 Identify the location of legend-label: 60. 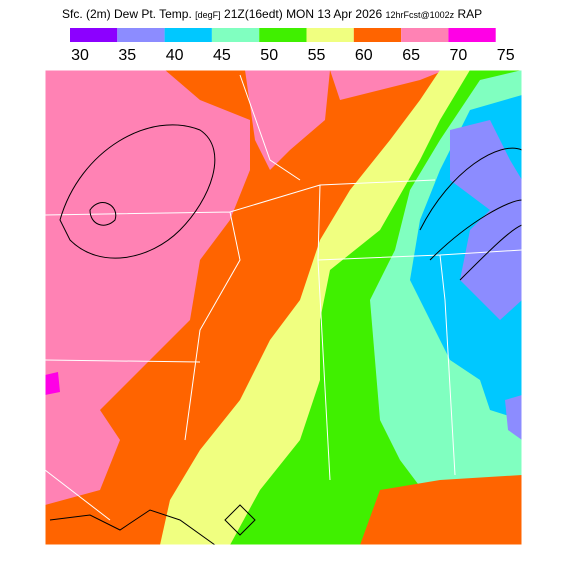
(364, 55).